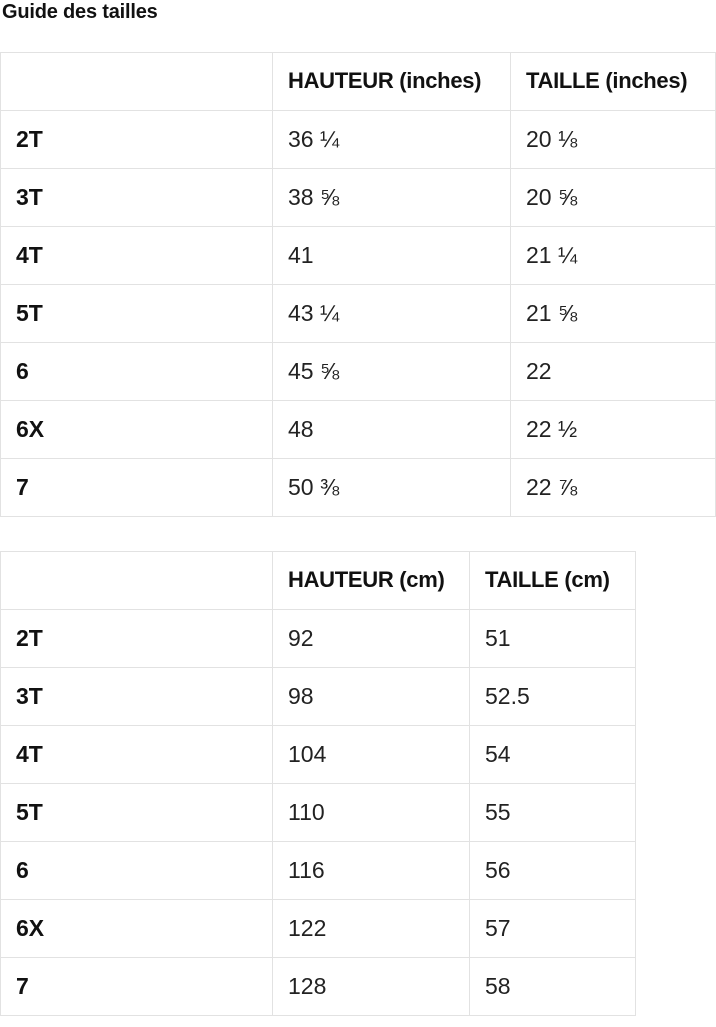 The width and height of the screenshot is (716, 1027). I want to click on hauteur-cm-header: HAUTEUR (cm), so click(371, 580).